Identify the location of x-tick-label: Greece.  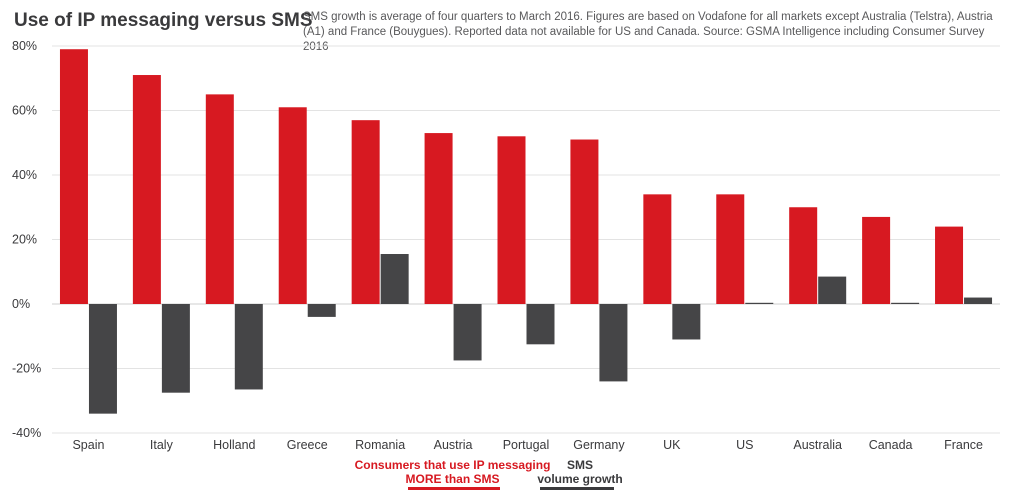
(307, 445).